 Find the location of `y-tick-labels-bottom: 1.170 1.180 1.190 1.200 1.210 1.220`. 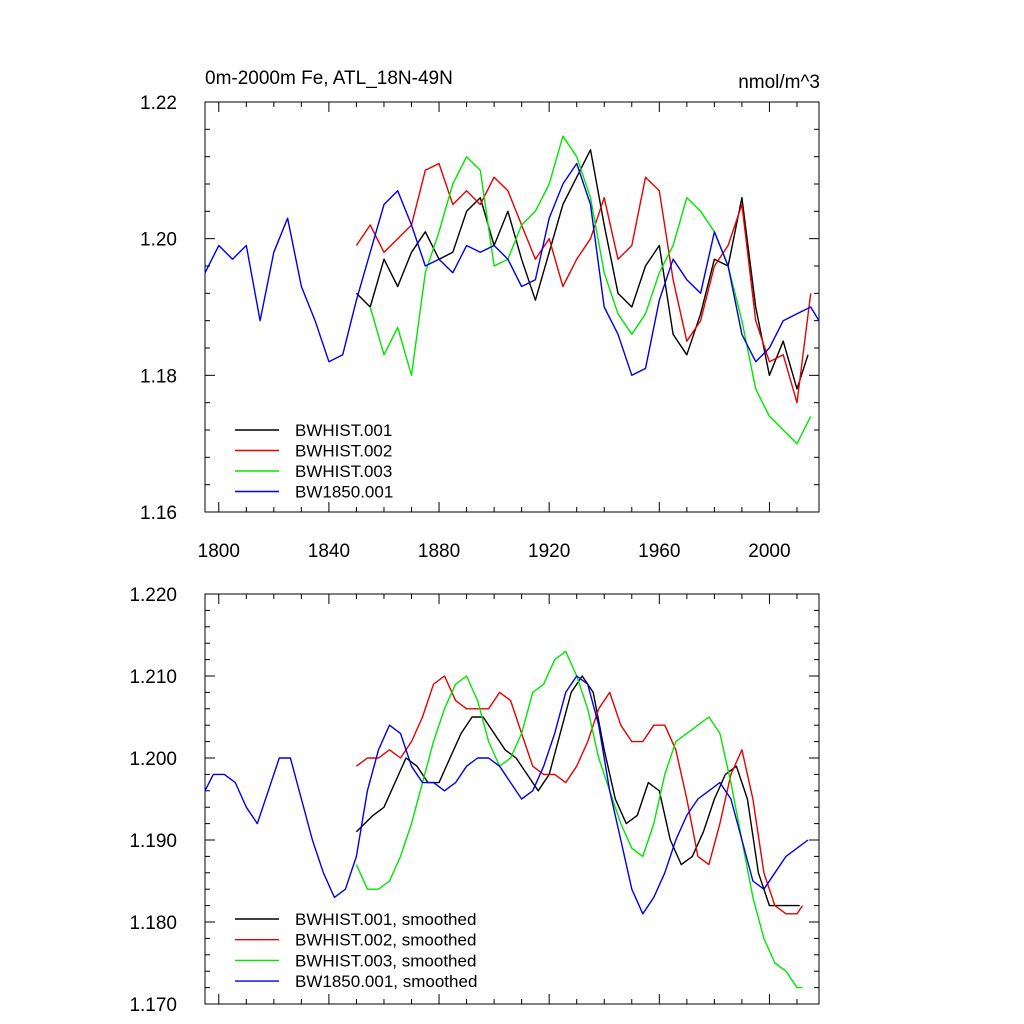

y-tick-labels-bottom: 1.170 1.180 1.190 1.200 1.210 1.220 is located at coordinates (153, 800).